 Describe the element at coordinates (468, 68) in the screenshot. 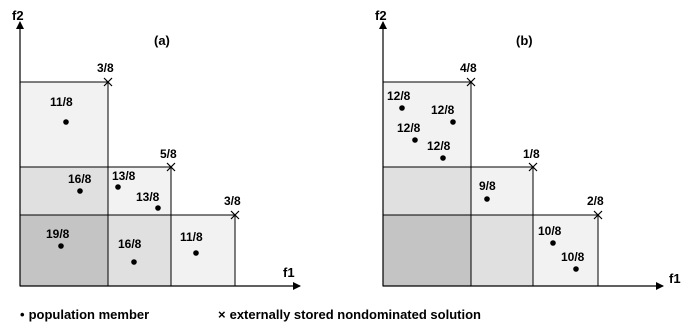

I see `panel-b-cross-label: 4/8` at that location.